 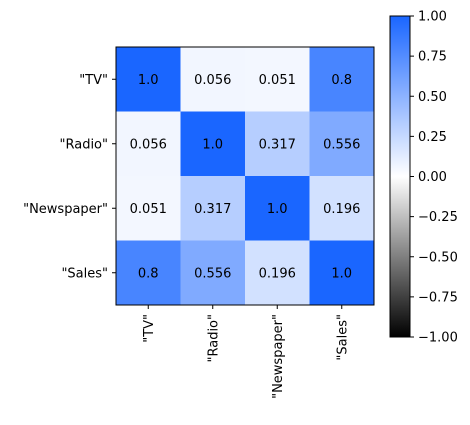 What do you see at coordinates (432, 17) in the screenshot?
I see `colorbar-tick-label: 1.00` at bounding box center [432, 17].